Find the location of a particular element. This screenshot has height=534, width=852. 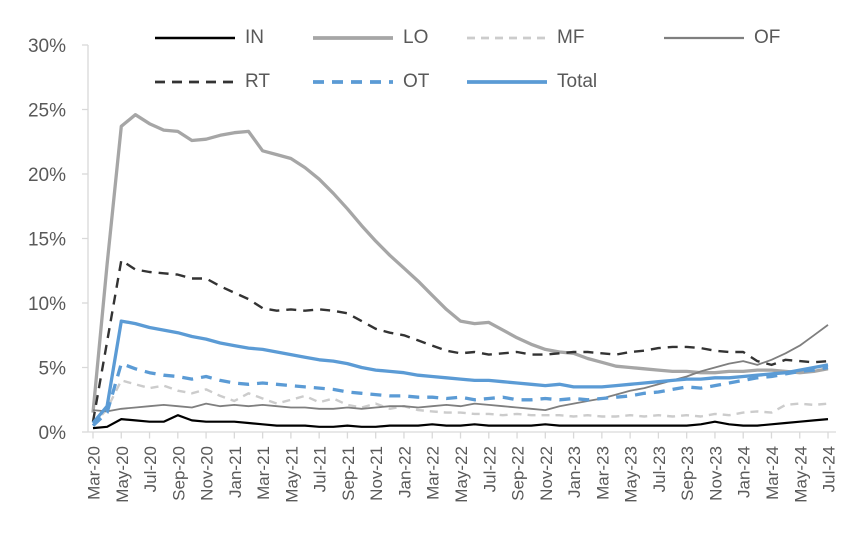

x-axis-label: Nov-20 is located at coordinates (207, 473).